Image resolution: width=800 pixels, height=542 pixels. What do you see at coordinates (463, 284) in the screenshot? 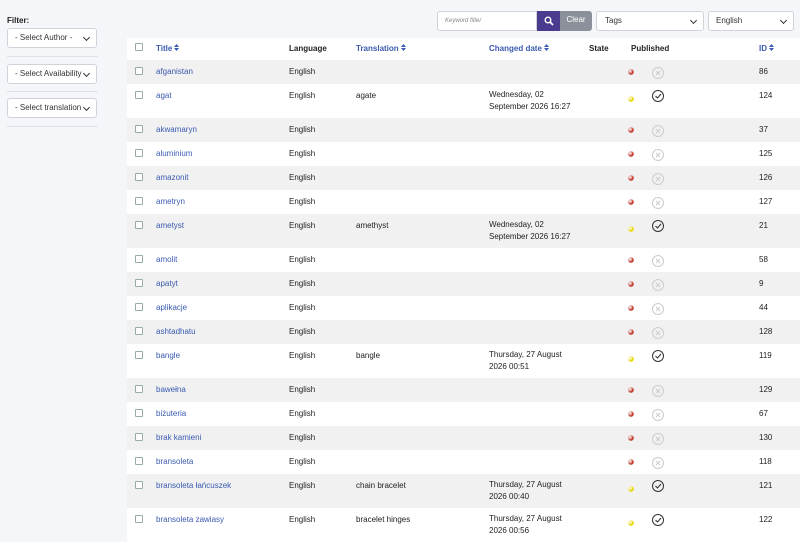
I see `table-row: apatyt English 9` at bounding box center [463, 284].